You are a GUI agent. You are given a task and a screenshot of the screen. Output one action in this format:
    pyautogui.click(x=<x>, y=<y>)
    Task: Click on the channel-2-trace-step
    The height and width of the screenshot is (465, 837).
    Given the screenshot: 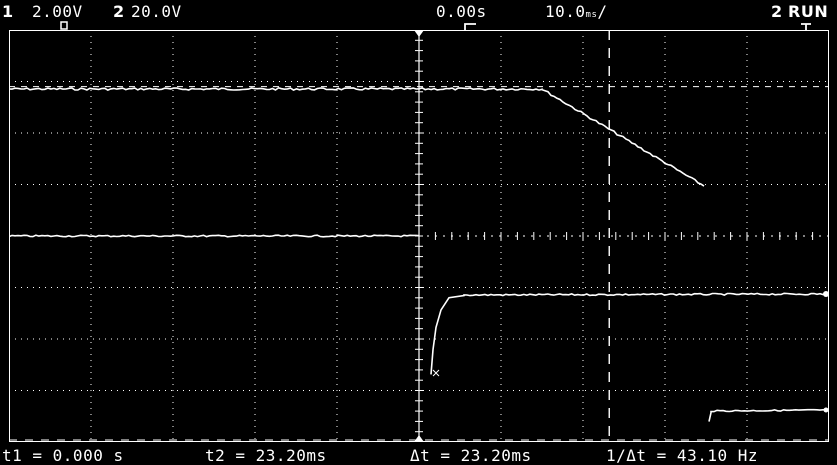 What is the action you would take?
    pyautogui.click(x=629, y=333)
    